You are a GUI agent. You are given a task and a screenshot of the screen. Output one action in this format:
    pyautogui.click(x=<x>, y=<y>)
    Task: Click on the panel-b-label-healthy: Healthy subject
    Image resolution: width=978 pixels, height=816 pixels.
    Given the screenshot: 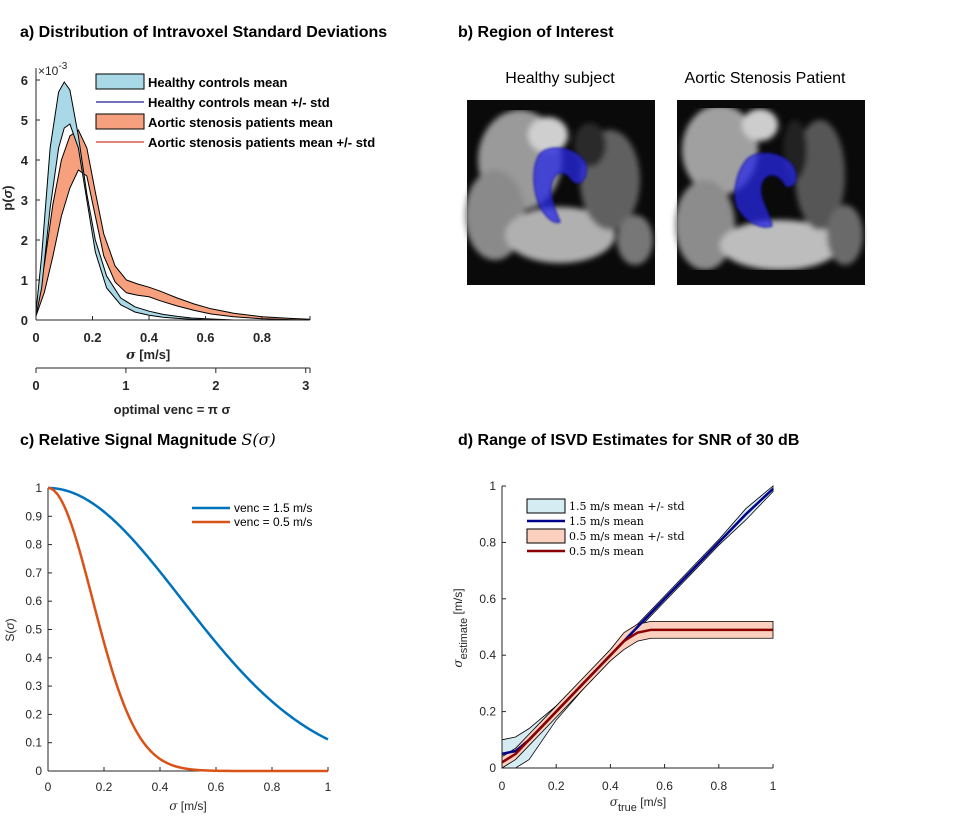 What is the action you would take?
    pyautogui.click(x=560, y=78)
    